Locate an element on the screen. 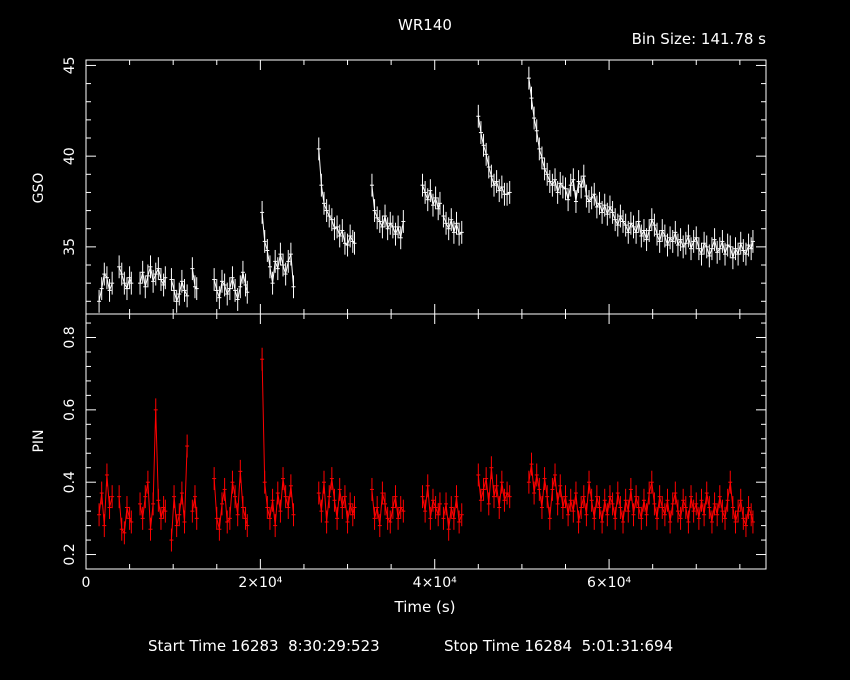 The image size is (850, 680). stop-time-label: Stop Time 16284 5:01:31:694 is located at coordinates (558, 646).